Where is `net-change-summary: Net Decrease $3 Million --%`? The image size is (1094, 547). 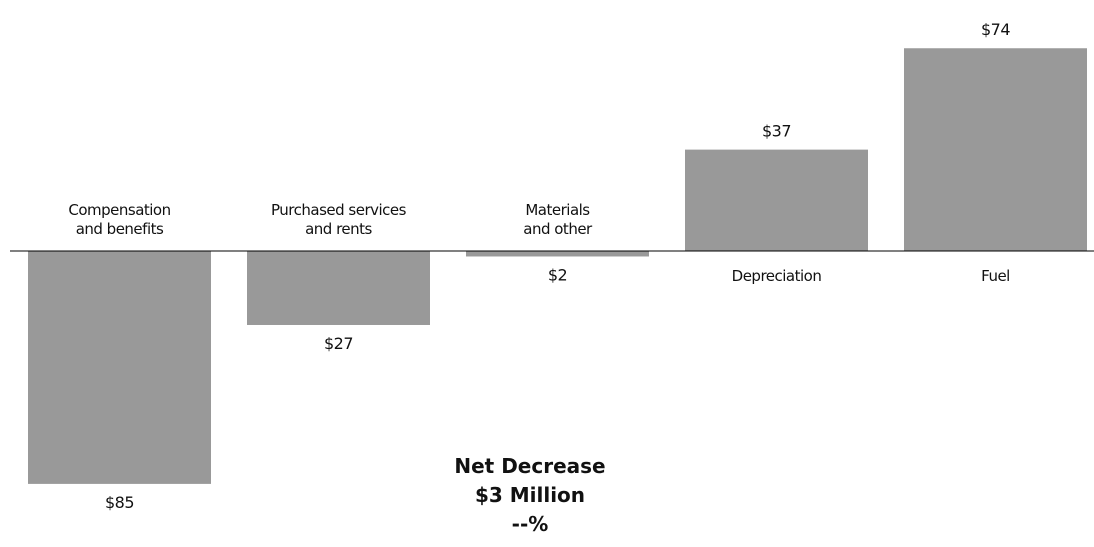 net-change-summary: Net Decrease $3 Million --% is located at coordinates (530, 495).